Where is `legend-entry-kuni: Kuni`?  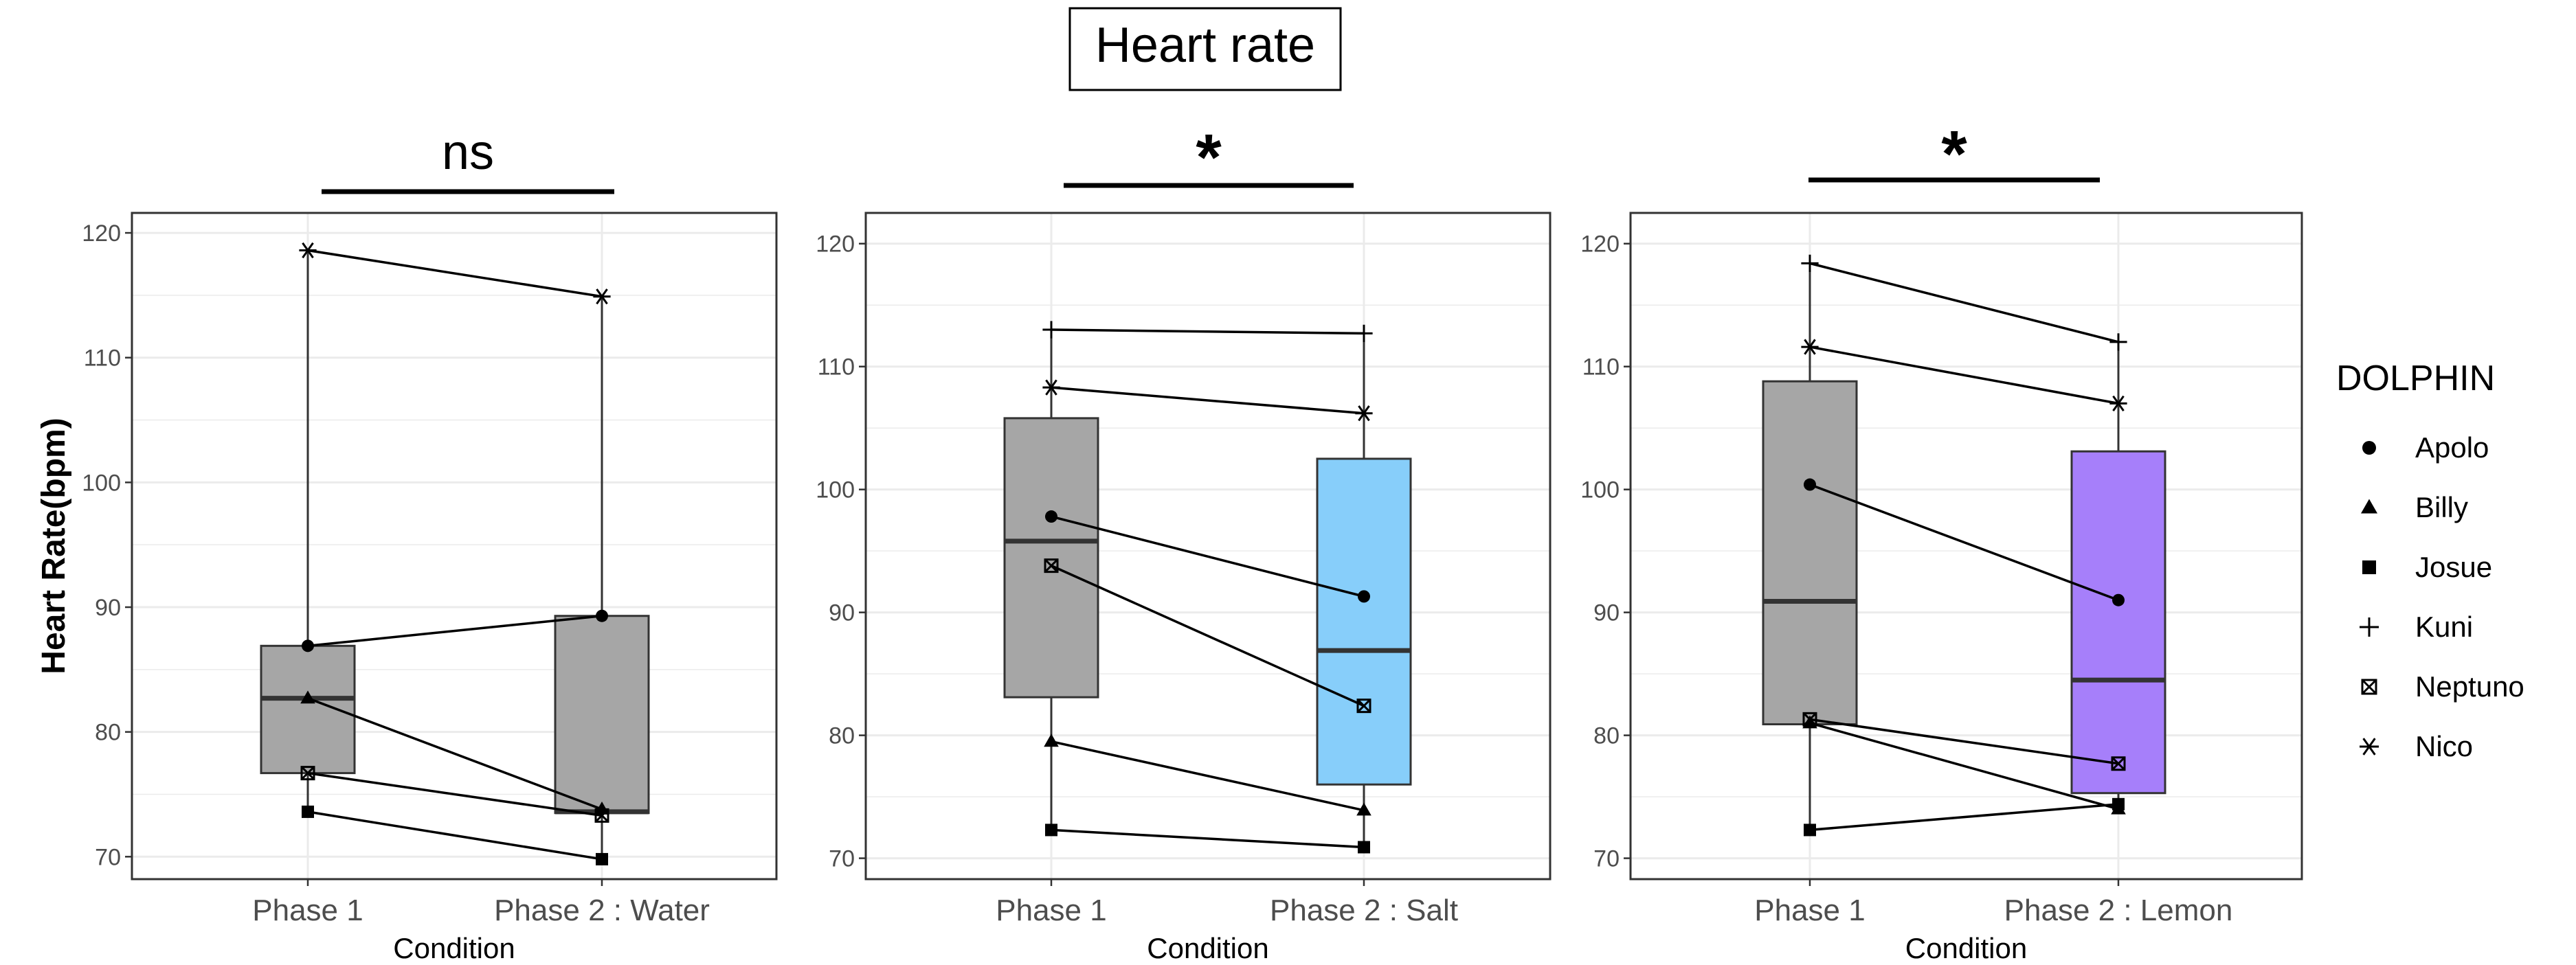 legend-entry-kuni: Kuni is located at coordinates (2416, 627).